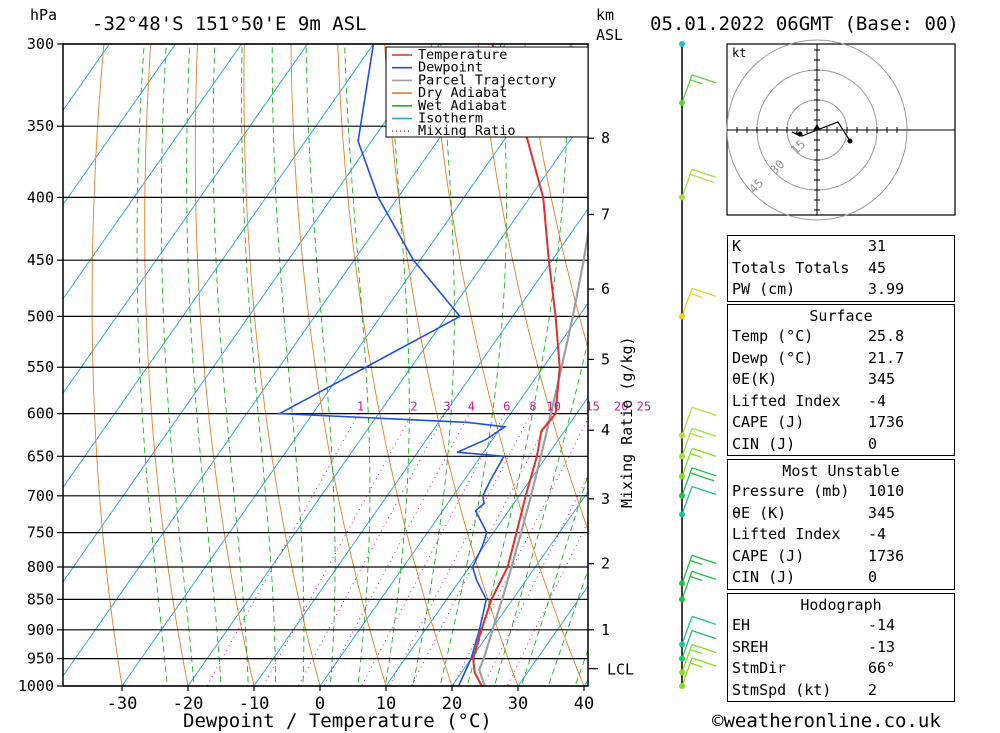  What do you see at coordinates (605, 289) in the screenshot?
I see `km-tick-label: 6` at bounding box center [605, 289].